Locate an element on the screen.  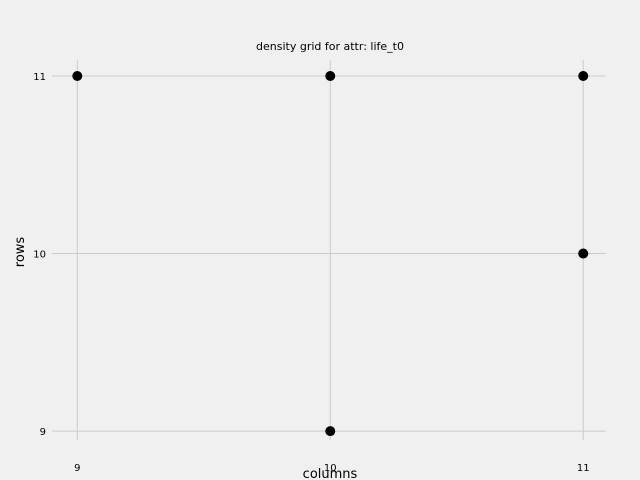
x-axis-label: columns is located at coordinates (330, 473).